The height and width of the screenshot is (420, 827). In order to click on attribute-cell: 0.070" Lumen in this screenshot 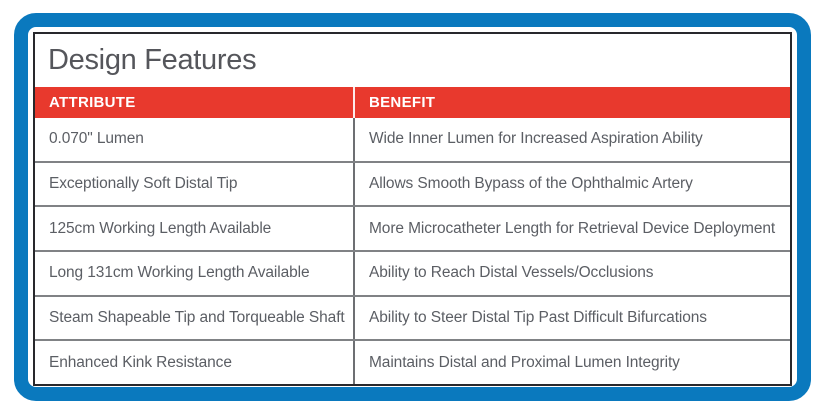, I will do `click(195, 139)`.